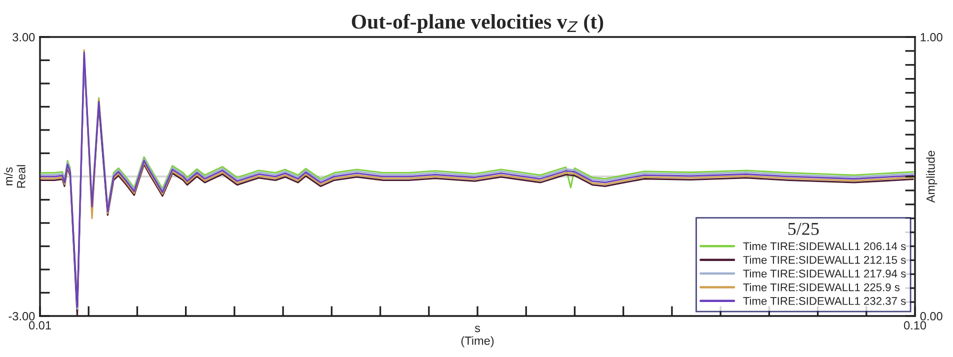 The height and width of the screenshot is (357, 953). What do you see at coordinates (803, 228) in the screenshot?
I see `legend-title: 5/25` at bounding box center [803, 228].